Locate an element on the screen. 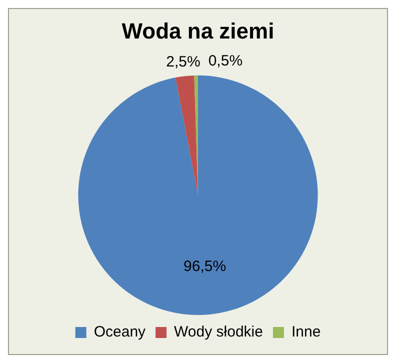 The image size is (396, 363). data-label: 0,5% is located at coordinates (225, 61).